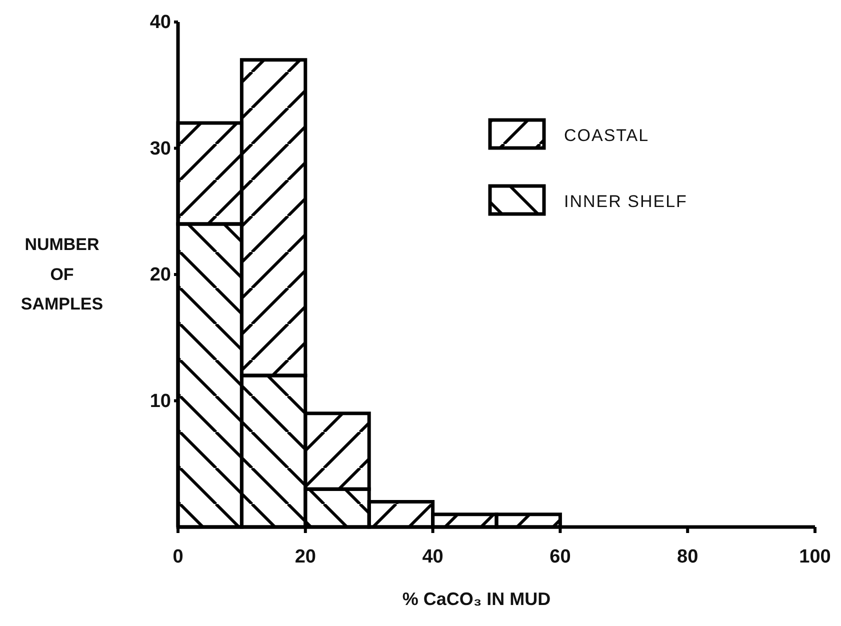 The height and width of the screenshot is (626, 841). What do you see at coordinates (560, 557) in the screenshot?
I see `x-tick-label: 60` at bounding box center [560, 557].